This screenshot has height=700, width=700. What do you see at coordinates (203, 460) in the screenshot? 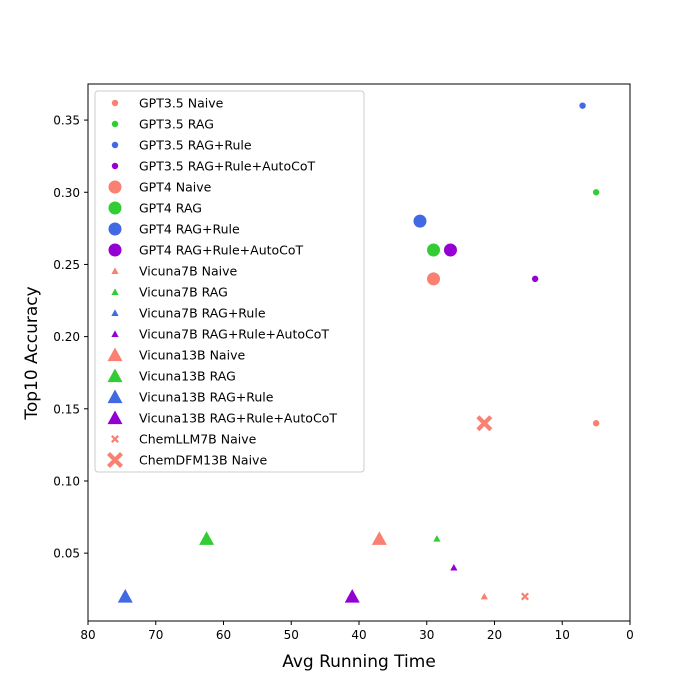
I see `legend-label-chemdfm13b-naive: ChemDFM13B Naive` at bounding box center [203, 460].